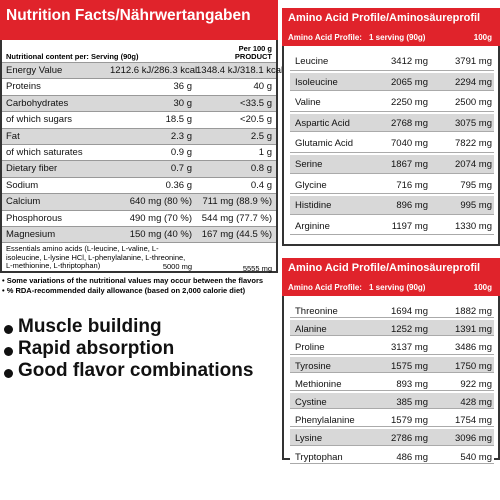  I want to click on amino-serving: 1579 mg, so click(409, 421).